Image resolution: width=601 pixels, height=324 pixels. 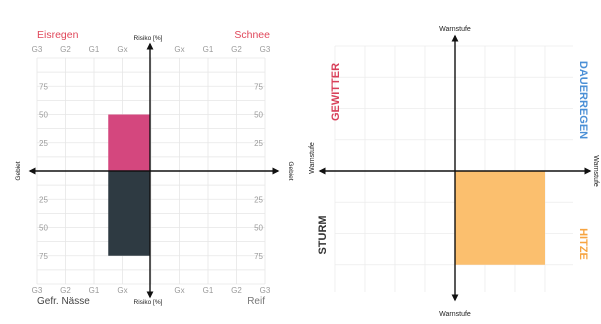 What do you see at coordinates (148, 302) in the screenshot?
I see `y-axis-label-bottom: Risiko [%]` at bounding box center [148, 302].